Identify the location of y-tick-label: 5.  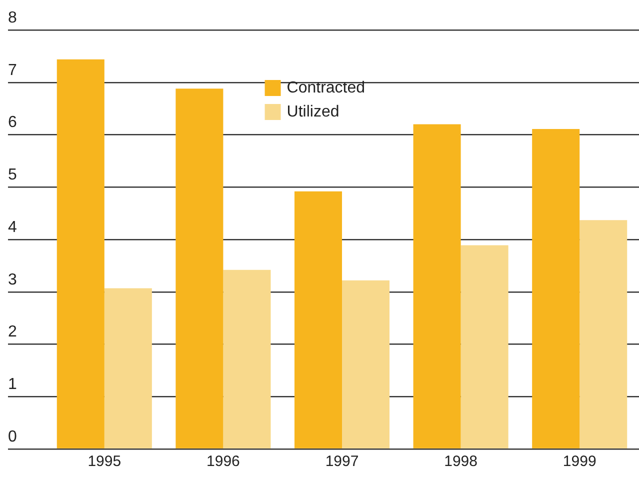
(12, 175).